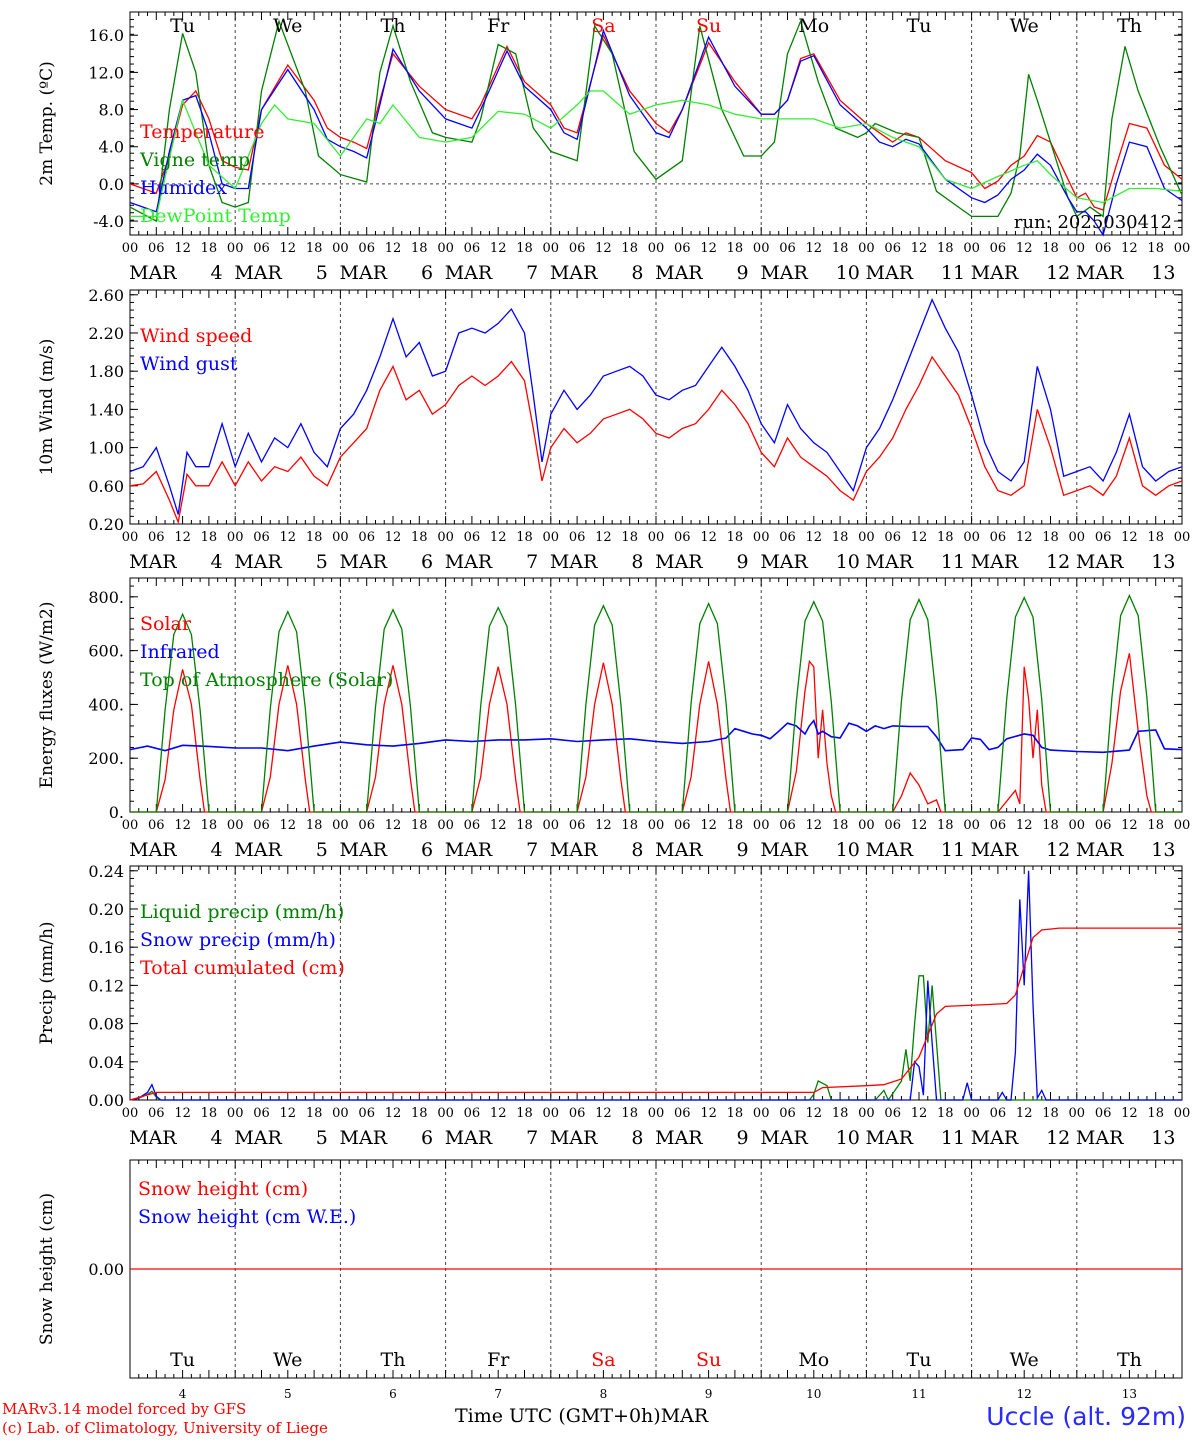 The image size is (1194, 1440). What do you see at coordinates (106, 871) in the screenshot?
I see `y-tick-label: 0.24` at bounding box center [106, 871].